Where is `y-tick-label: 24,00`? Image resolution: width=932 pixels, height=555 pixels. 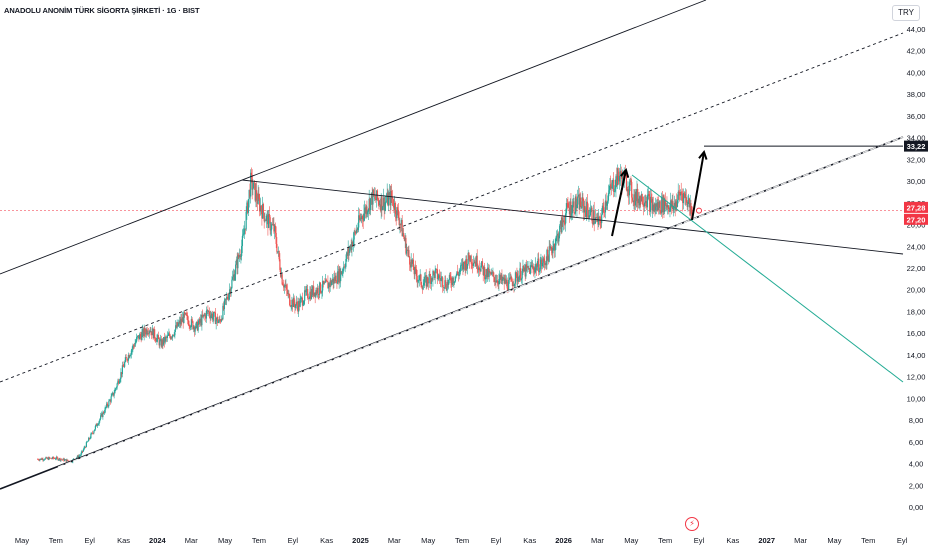
y-tick-label: 24,00 is located at coordinates (916, 246).